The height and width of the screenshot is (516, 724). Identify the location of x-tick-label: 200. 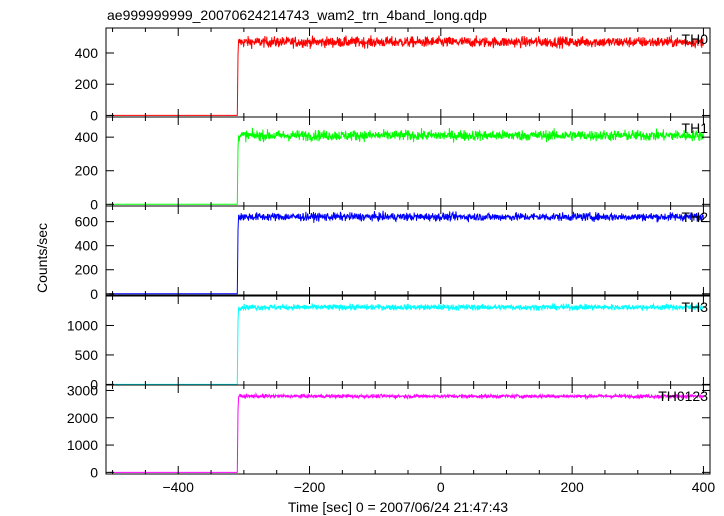
(572, 487).